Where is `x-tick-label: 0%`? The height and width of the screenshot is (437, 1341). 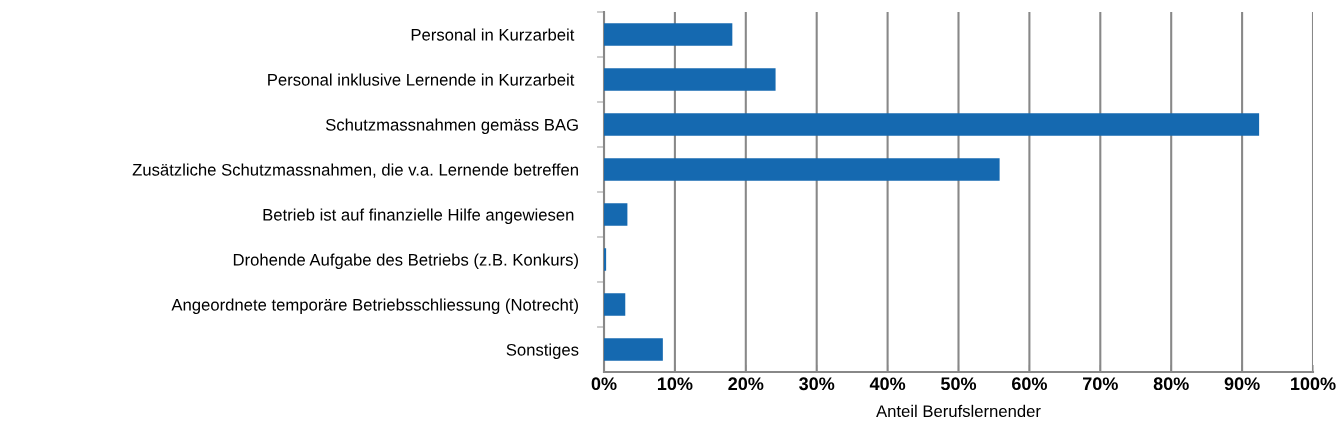 x-tick-label: 0% is located at coordinates (604, 384).